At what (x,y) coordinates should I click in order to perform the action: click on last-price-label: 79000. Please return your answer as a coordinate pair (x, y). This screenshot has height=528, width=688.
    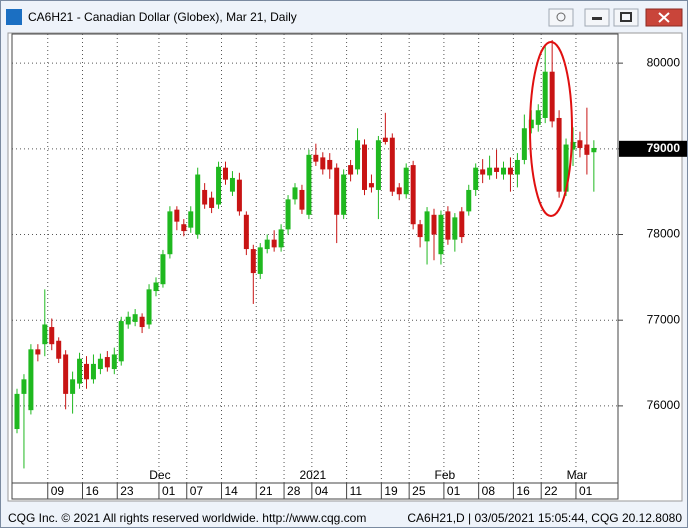
    Looking at the image, I should click on (664, 148).